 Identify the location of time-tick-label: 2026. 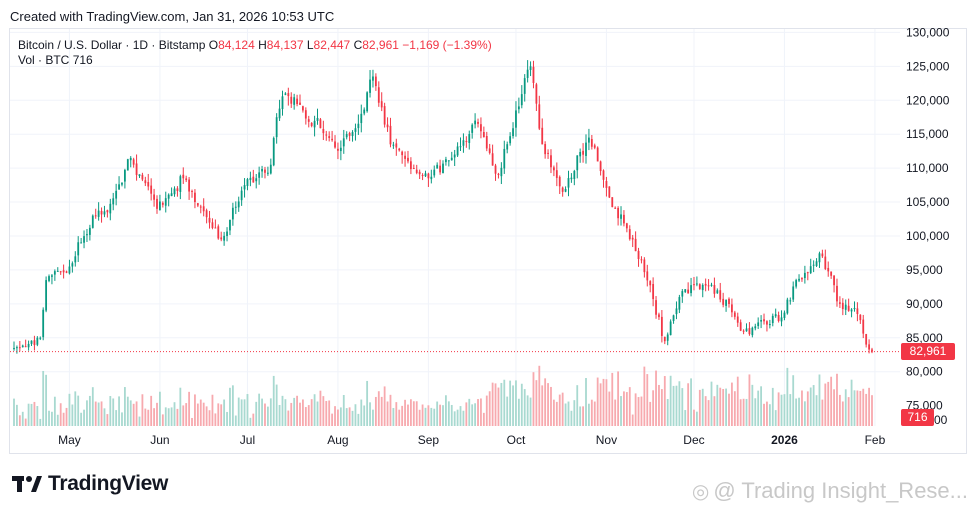
(784, 440).